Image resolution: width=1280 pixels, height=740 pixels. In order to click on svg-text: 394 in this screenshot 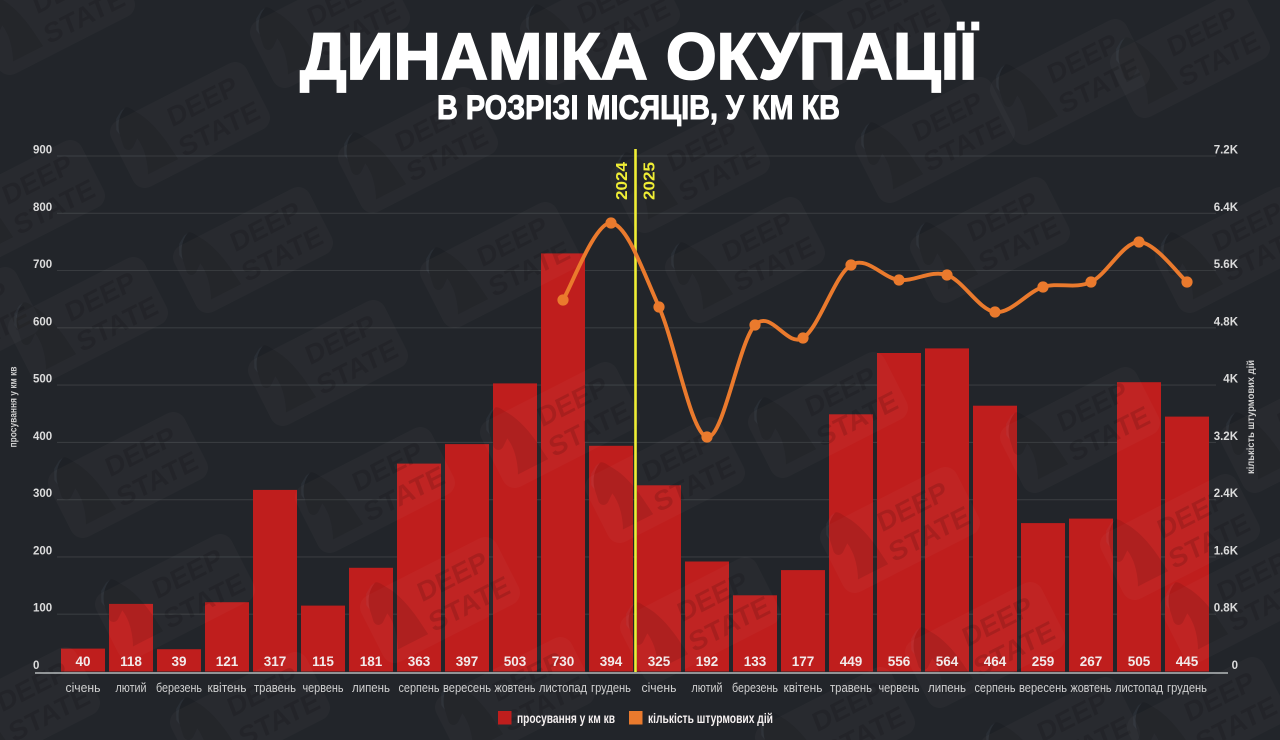, I will do `click(611, 661)`.